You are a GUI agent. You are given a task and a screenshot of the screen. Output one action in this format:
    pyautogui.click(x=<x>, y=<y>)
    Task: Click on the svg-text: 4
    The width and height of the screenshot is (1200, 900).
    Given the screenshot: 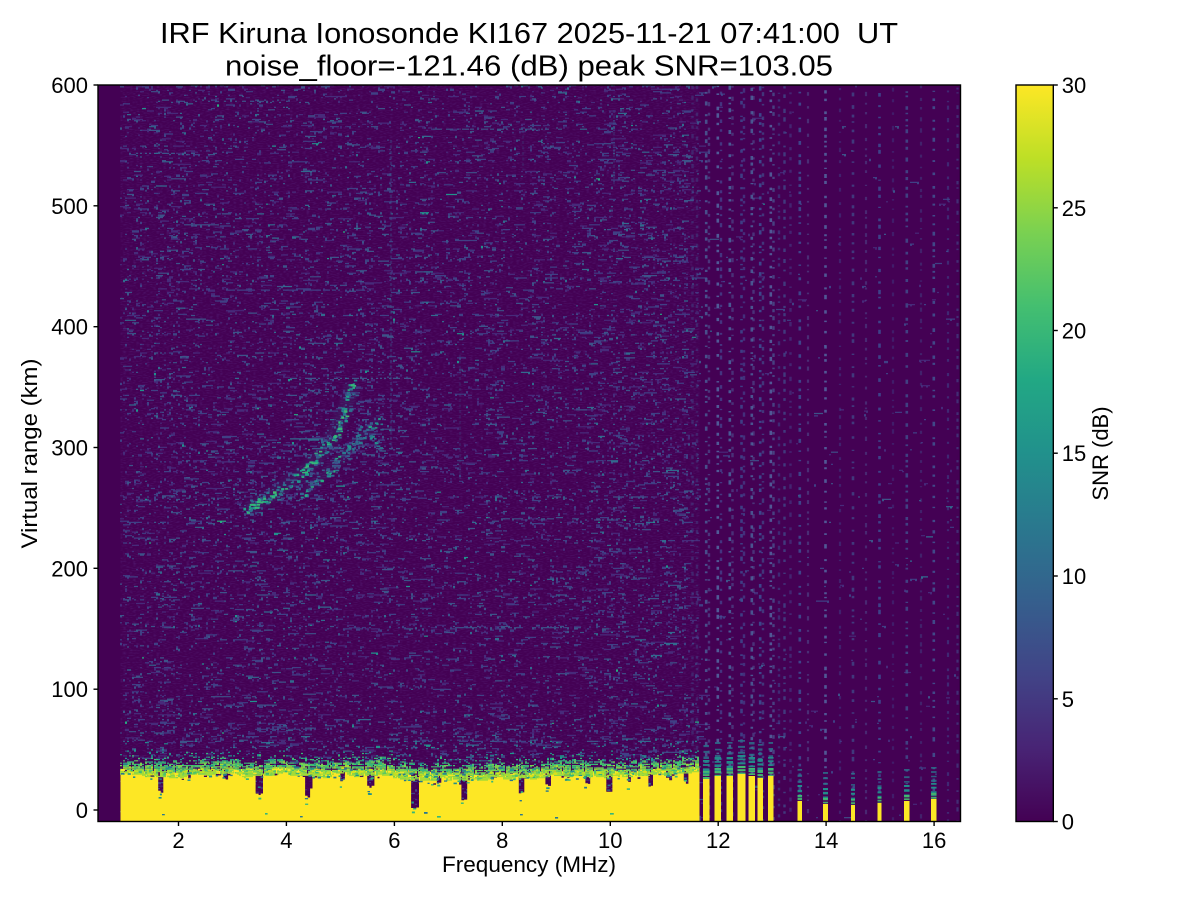 What is the action you would take?
    pyautogui.click(x=286, y=840)
    